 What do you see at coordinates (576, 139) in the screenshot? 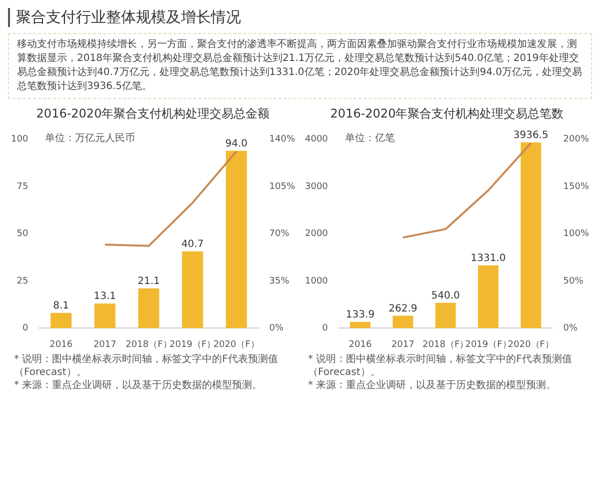
I see `y2-tick-label: 200%` at bounding box center [576, 139].